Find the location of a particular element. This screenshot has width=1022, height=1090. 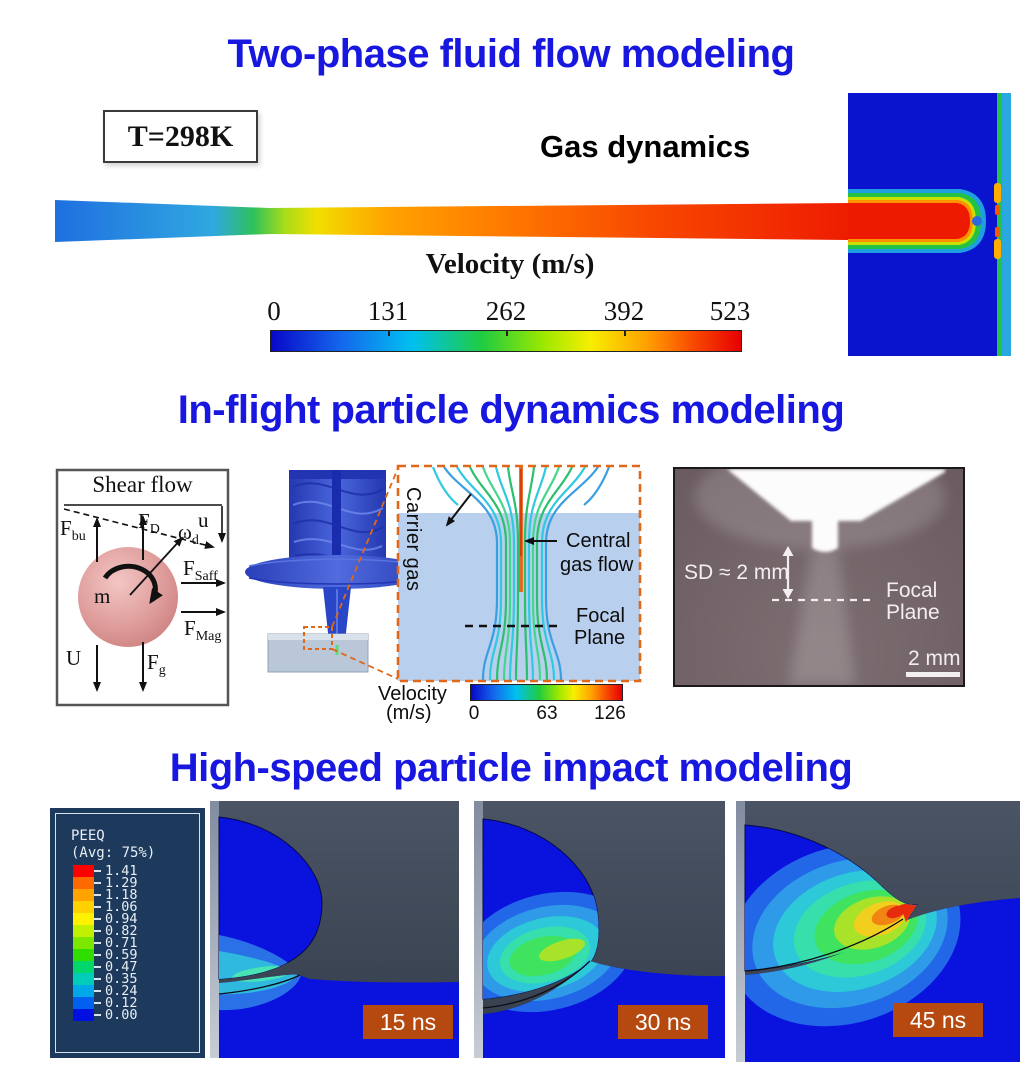

force-buoyancy-label: Fbu is located at coordinates (73, 530).